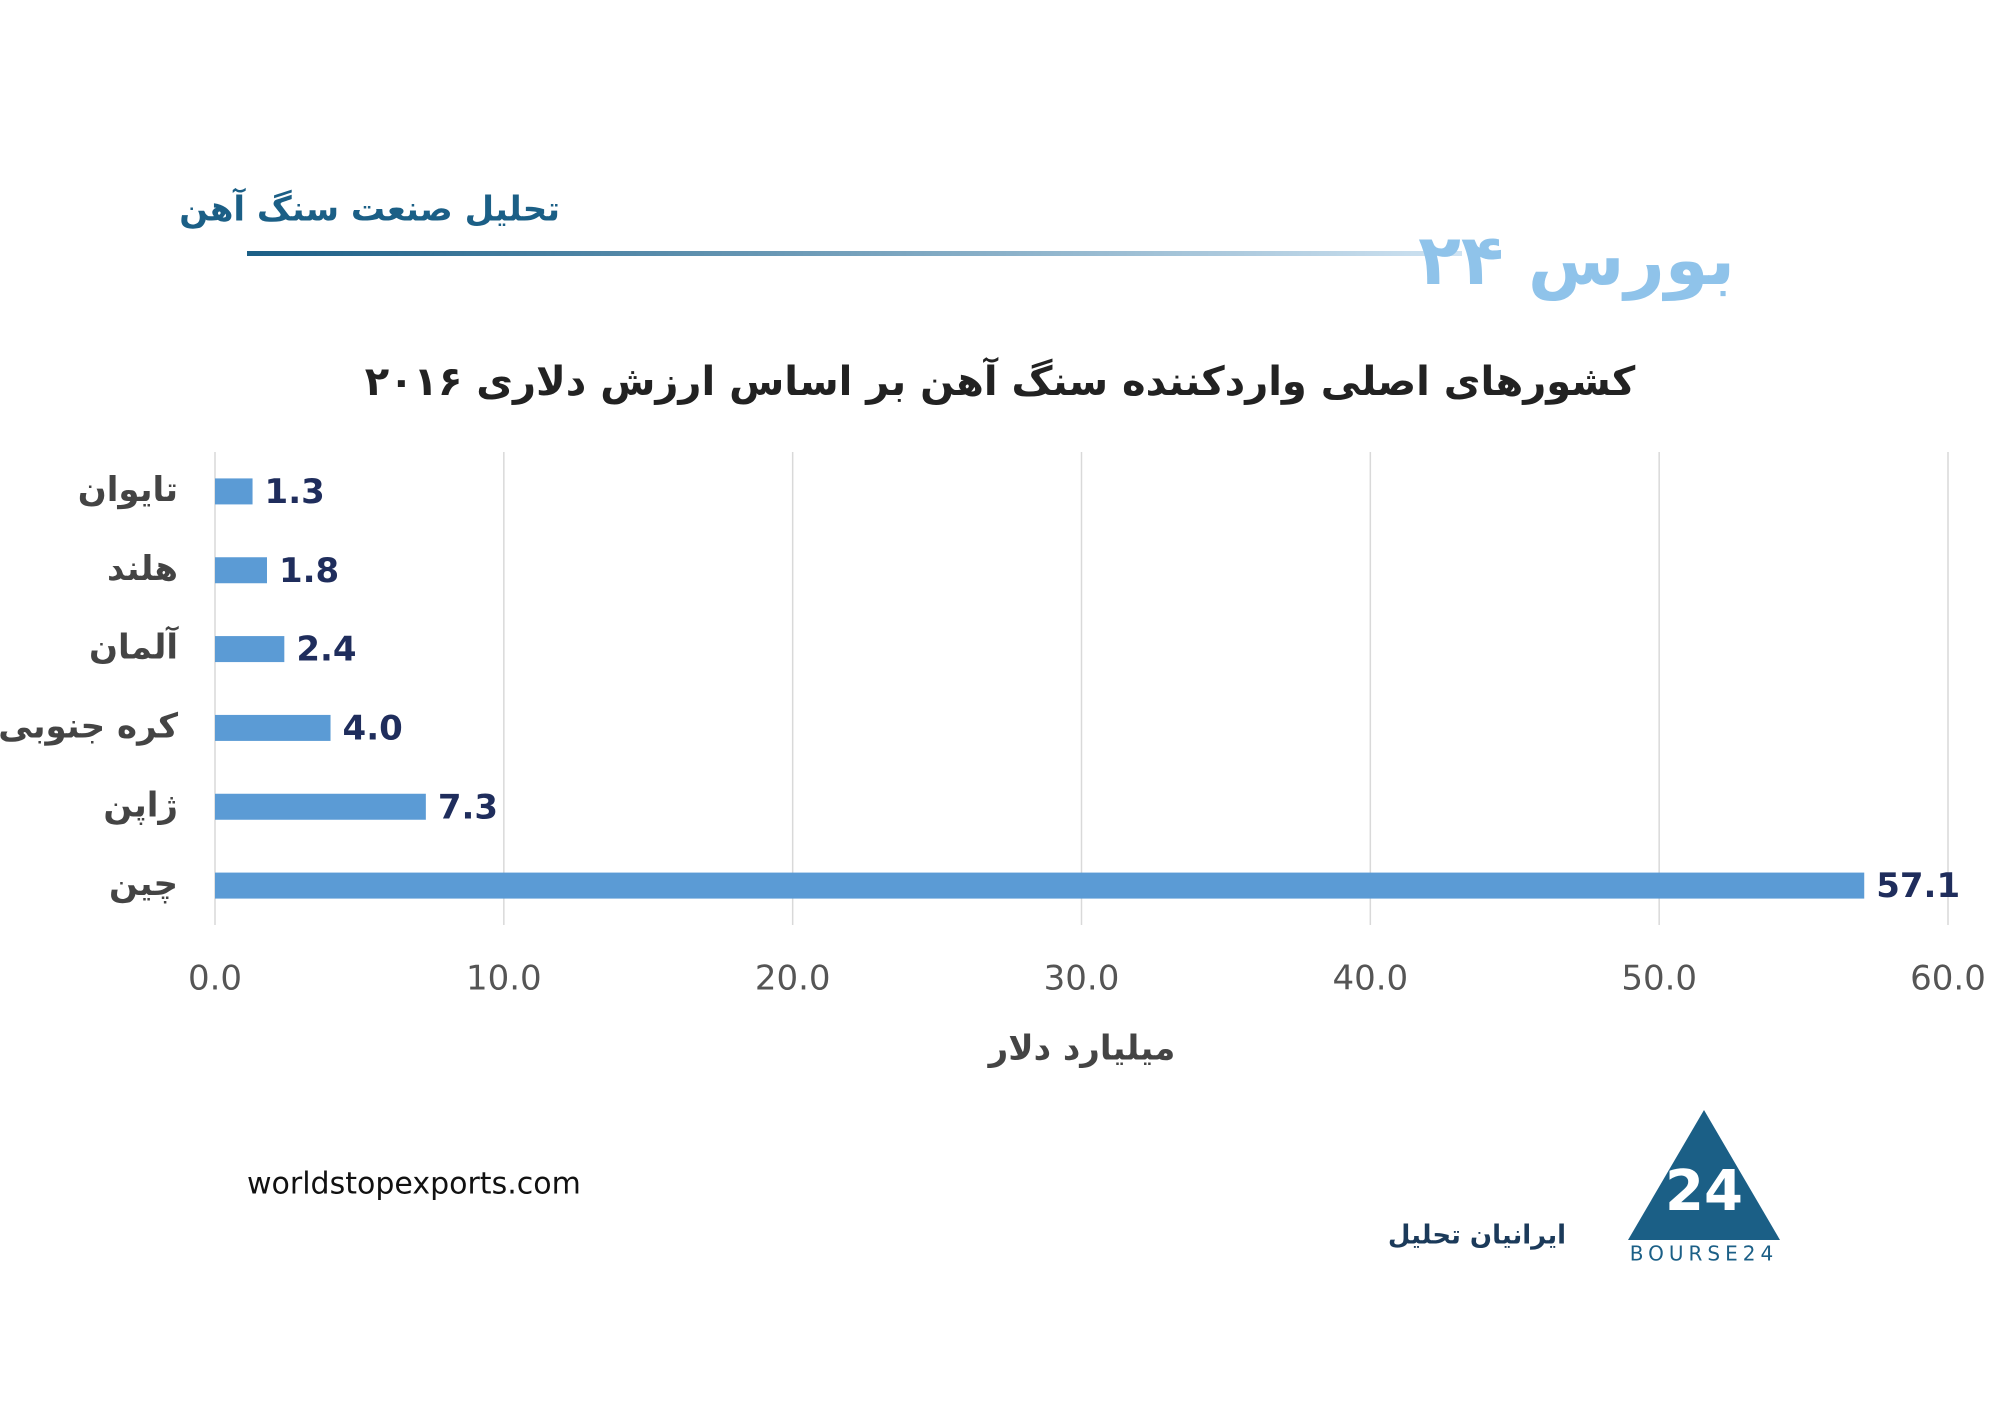 This screenshot has height=1414, width=2000. Describe the element at coordinates (295, 492) in the screenshot. I see `value-label: 1.3` at that location.